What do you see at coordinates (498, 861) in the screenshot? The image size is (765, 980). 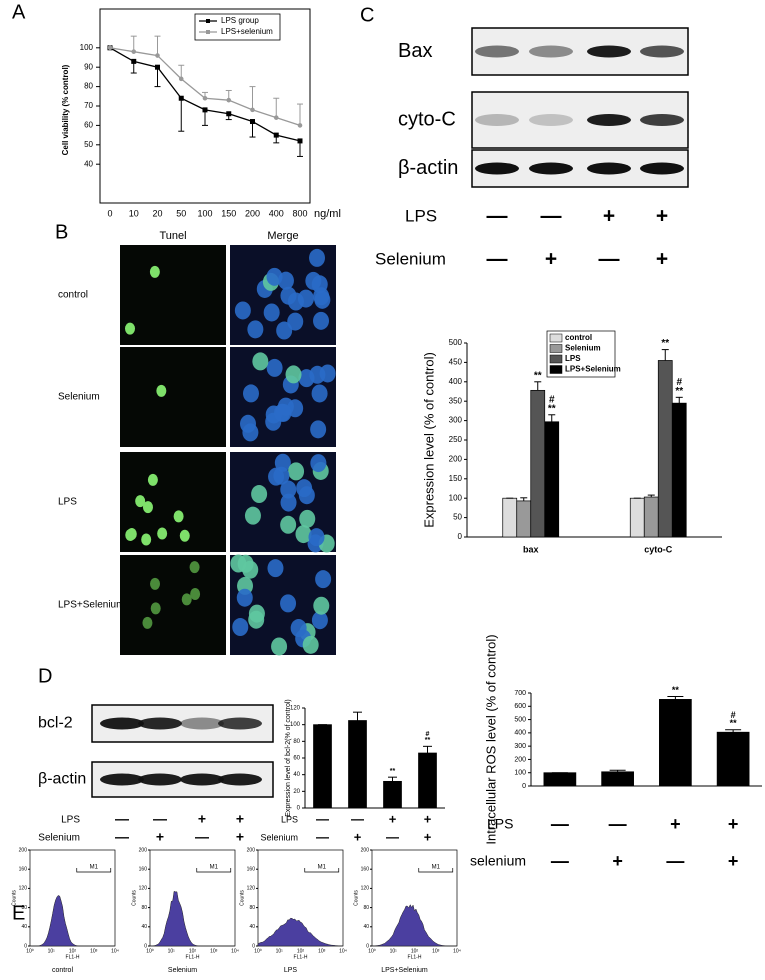 I see `treatment-name: selenium` at bounding box center [498, 861].